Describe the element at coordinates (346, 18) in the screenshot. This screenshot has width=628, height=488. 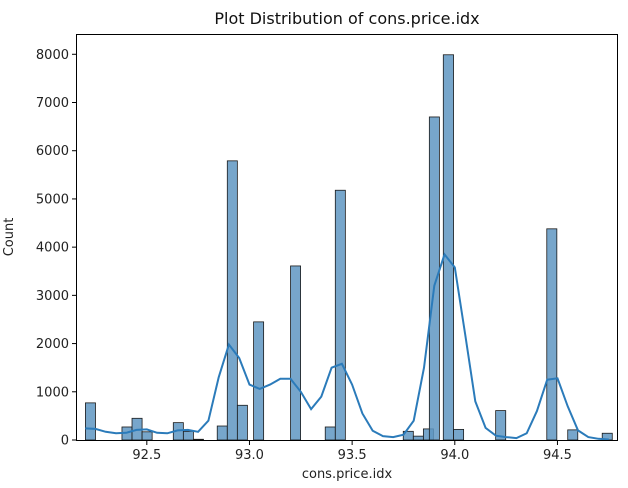
I see `chart-title: Plot Distribution of cons.price.idx` at that location.